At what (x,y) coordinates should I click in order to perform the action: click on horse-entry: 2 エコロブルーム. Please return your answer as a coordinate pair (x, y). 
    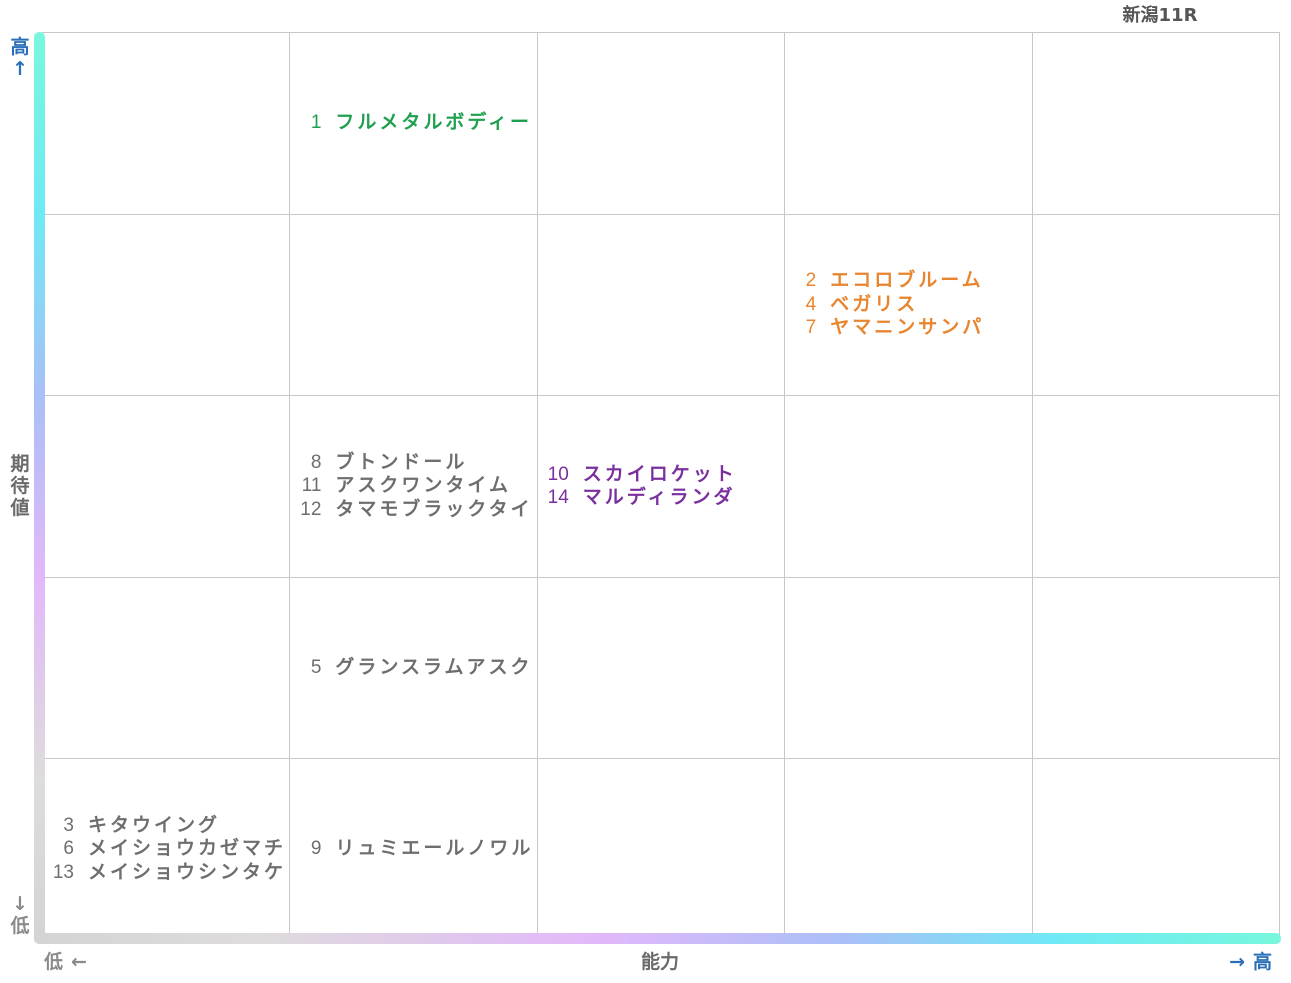
    Looking at the image, I should click on (884, 280).